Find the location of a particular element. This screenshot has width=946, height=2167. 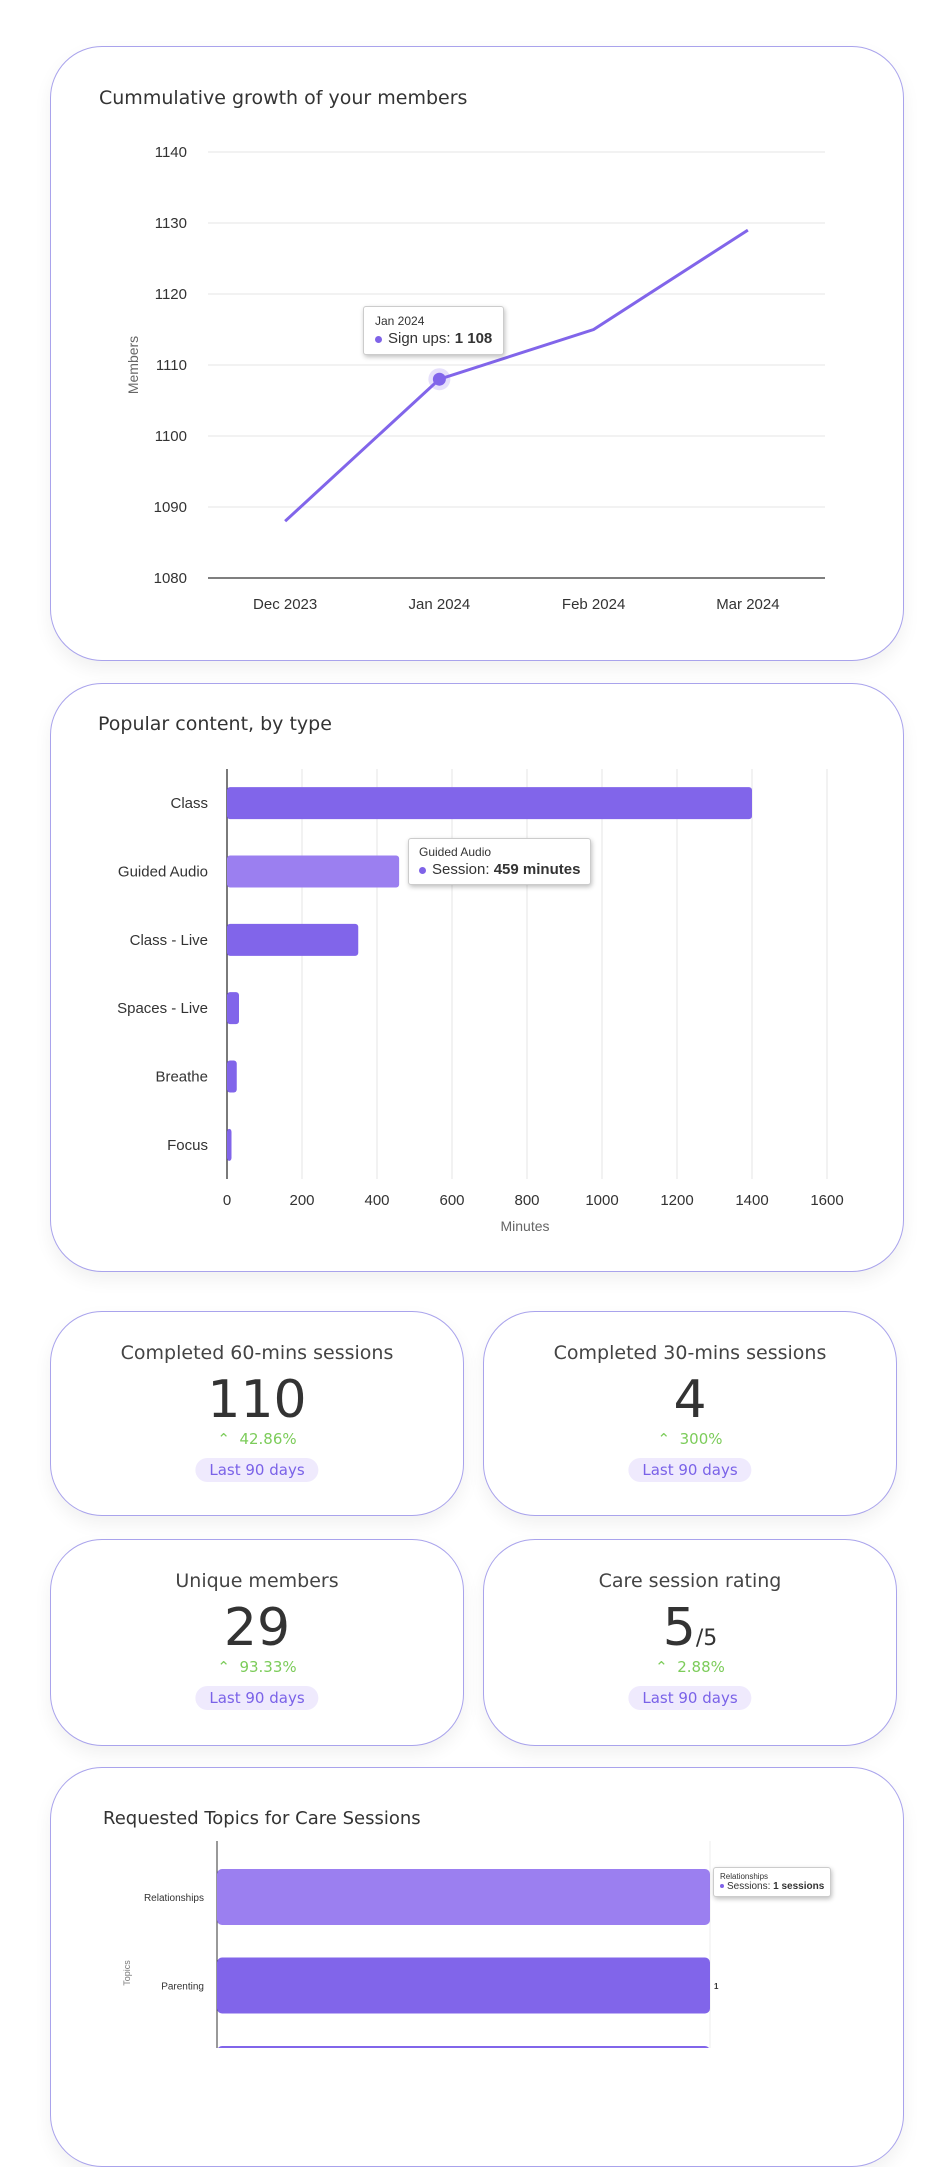

stat-title: Care session rating is located at coordinates (690, 1581).